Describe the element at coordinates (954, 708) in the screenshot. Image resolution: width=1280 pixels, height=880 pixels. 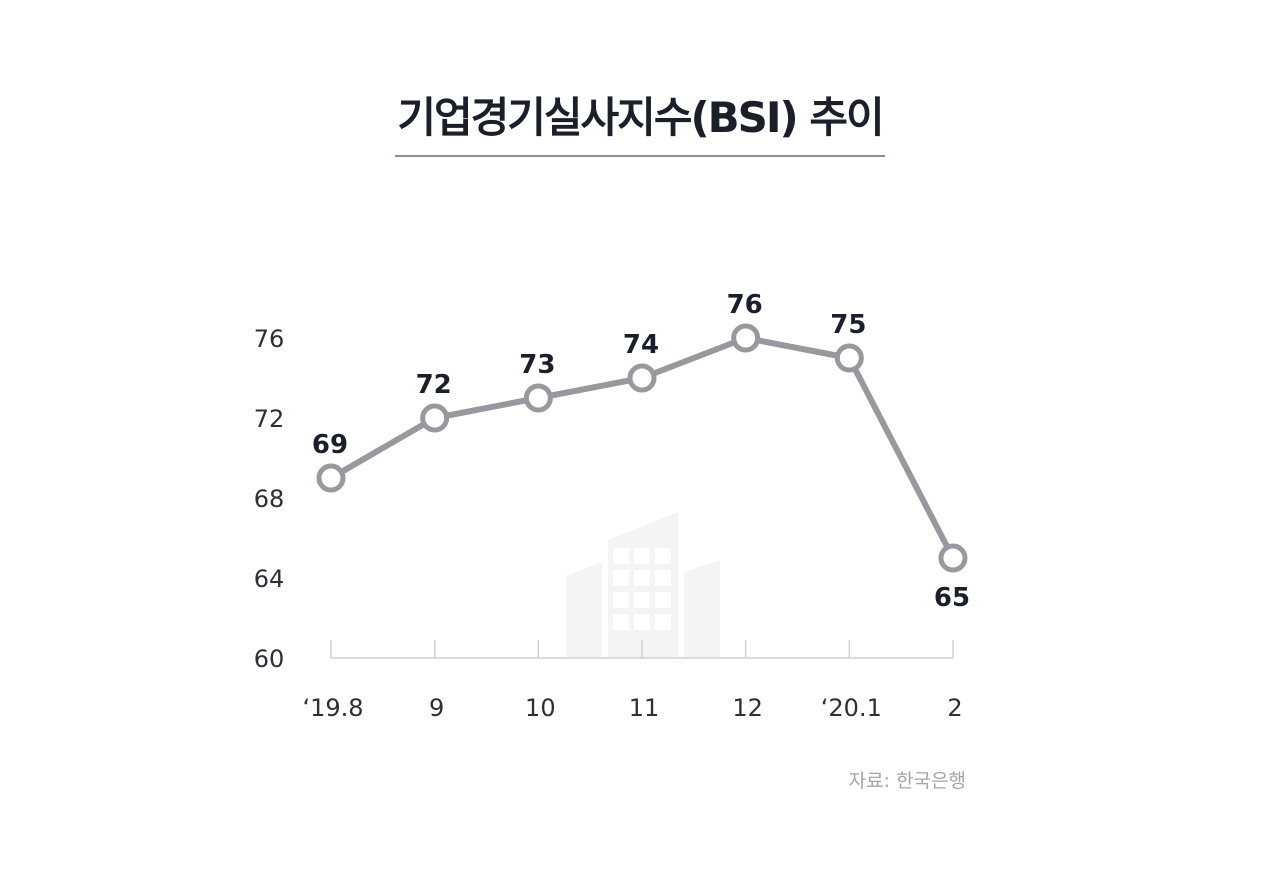
I see `x-tick-label: 2` at that location.